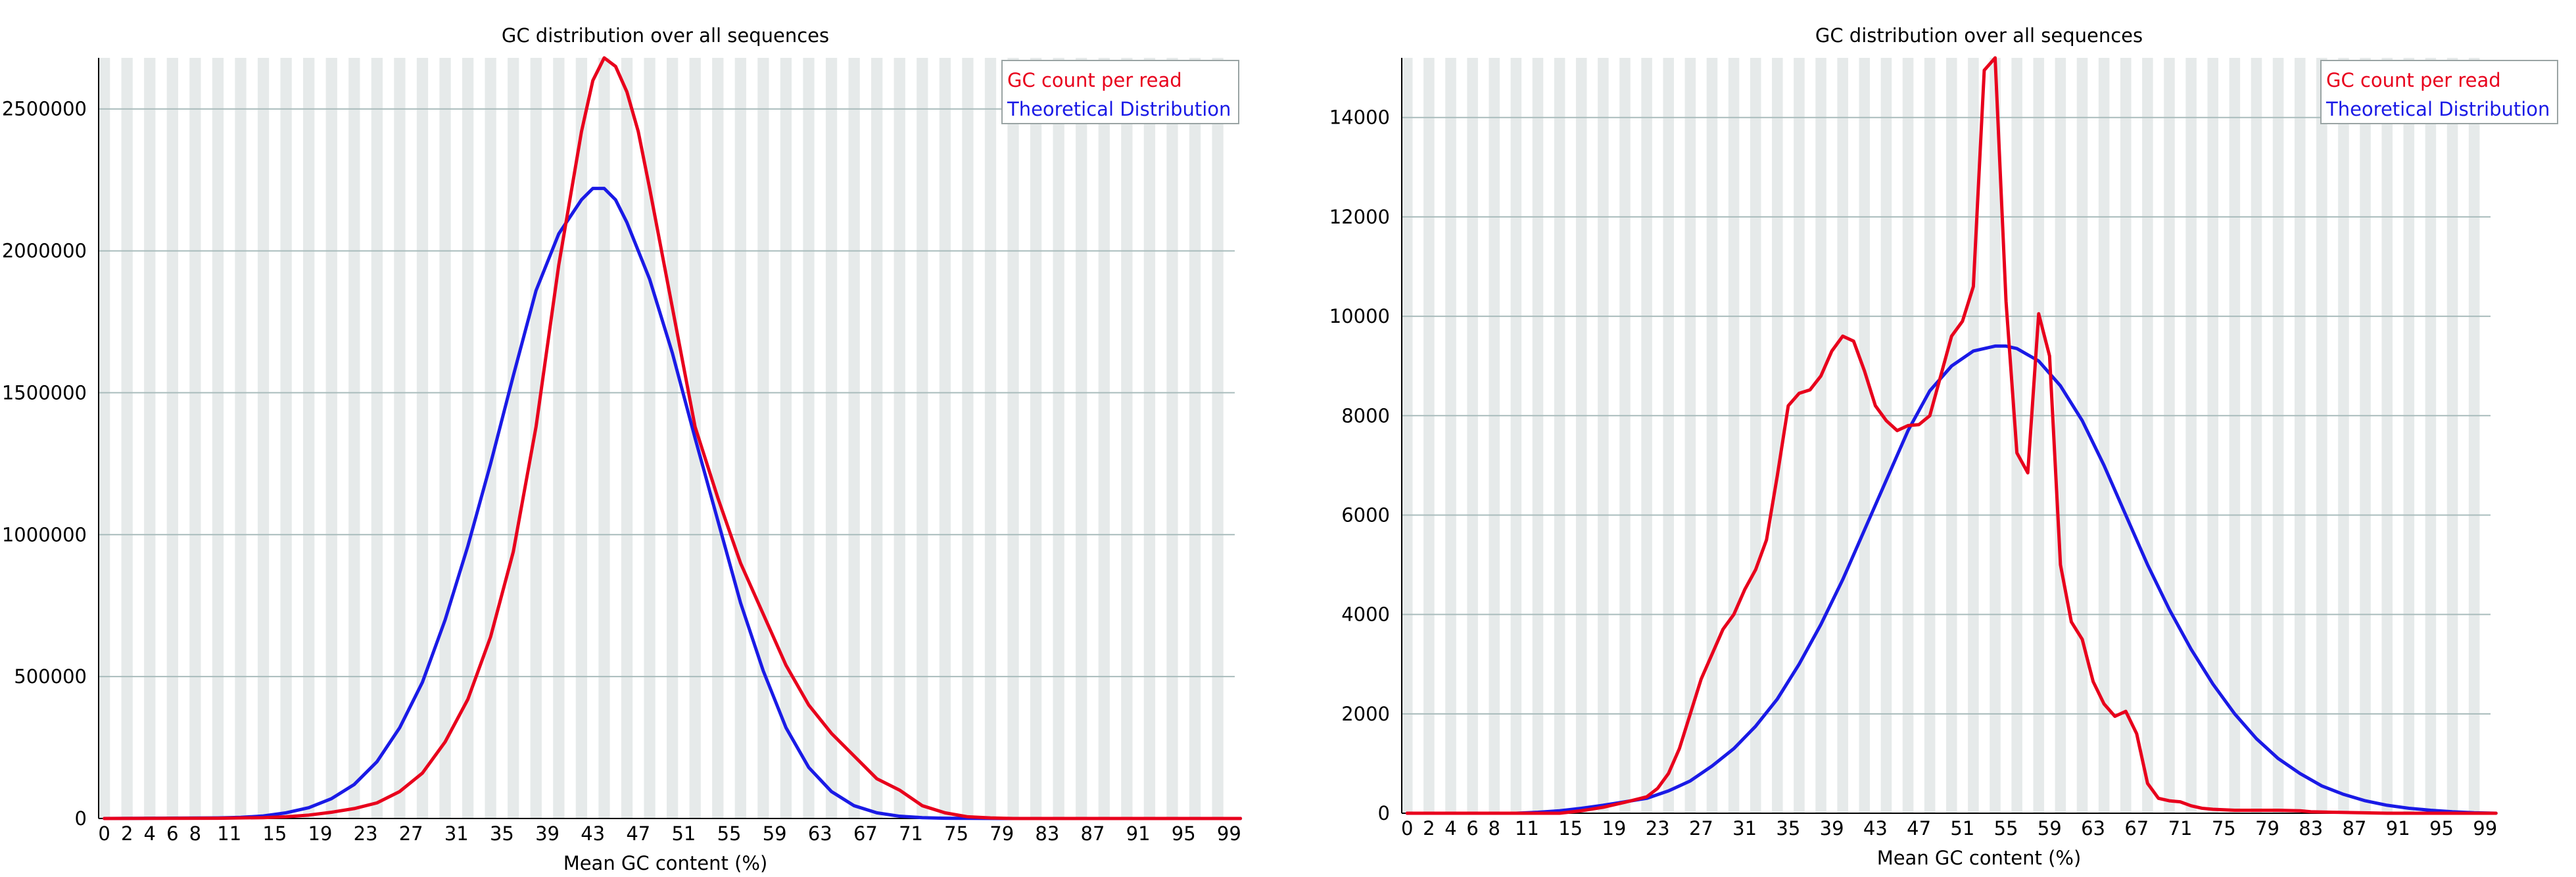 The image size is (2576, 877). Describe the element at coordinates (1962, 828) in the screenshot. I see `x-tick-label: 51` at that location.